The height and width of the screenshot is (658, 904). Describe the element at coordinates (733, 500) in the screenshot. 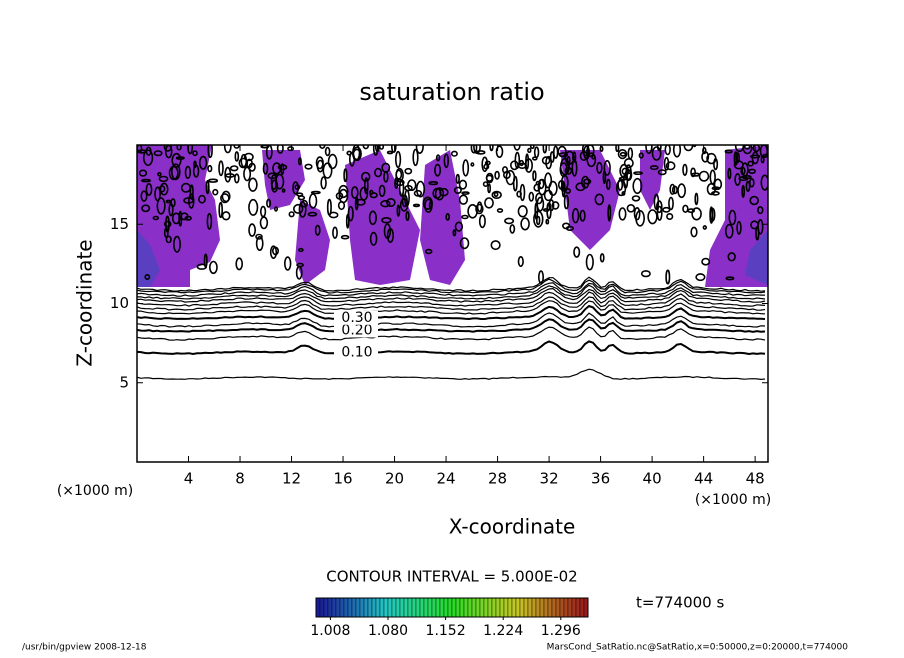

I see `x-unit-label: (×1000 m)` at that location.